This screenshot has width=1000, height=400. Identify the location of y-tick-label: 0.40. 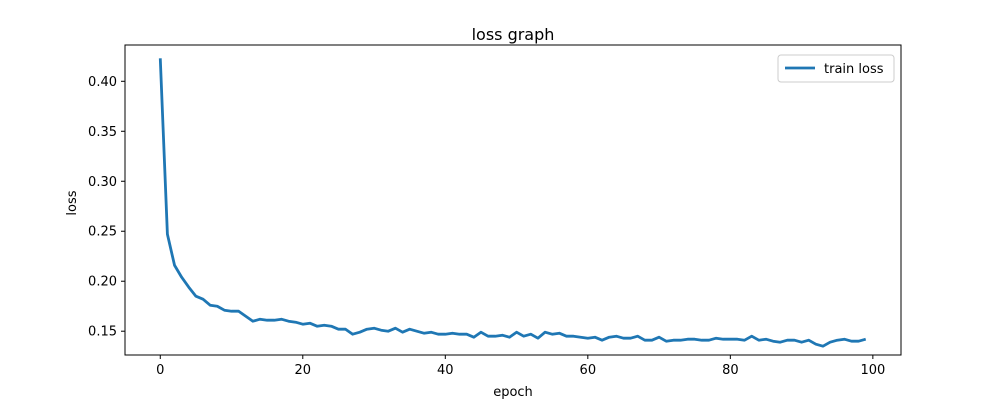
(102, 82).